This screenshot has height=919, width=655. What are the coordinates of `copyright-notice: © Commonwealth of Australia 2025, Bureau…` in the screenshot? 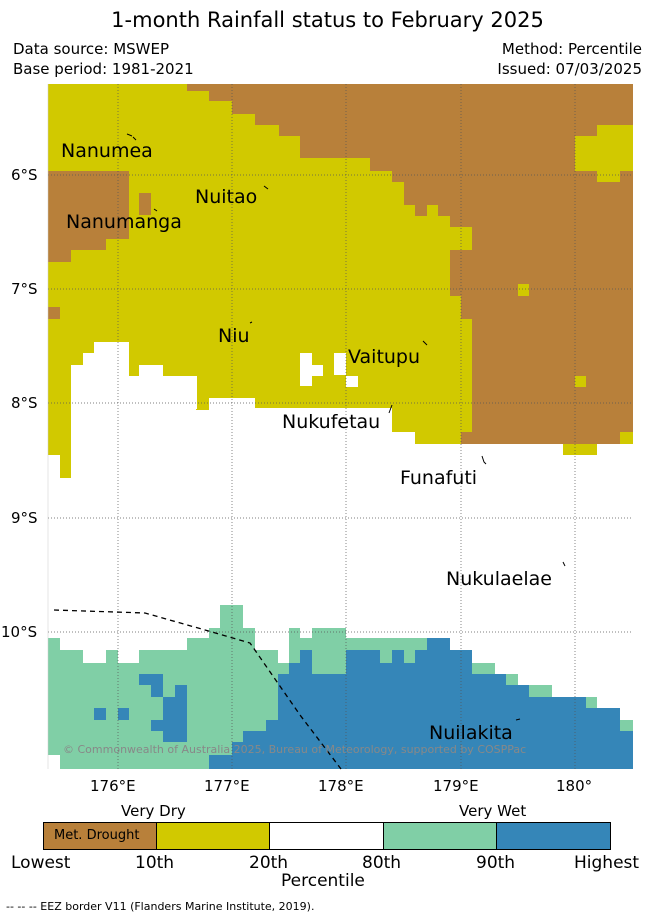 It's located at (295, 749).